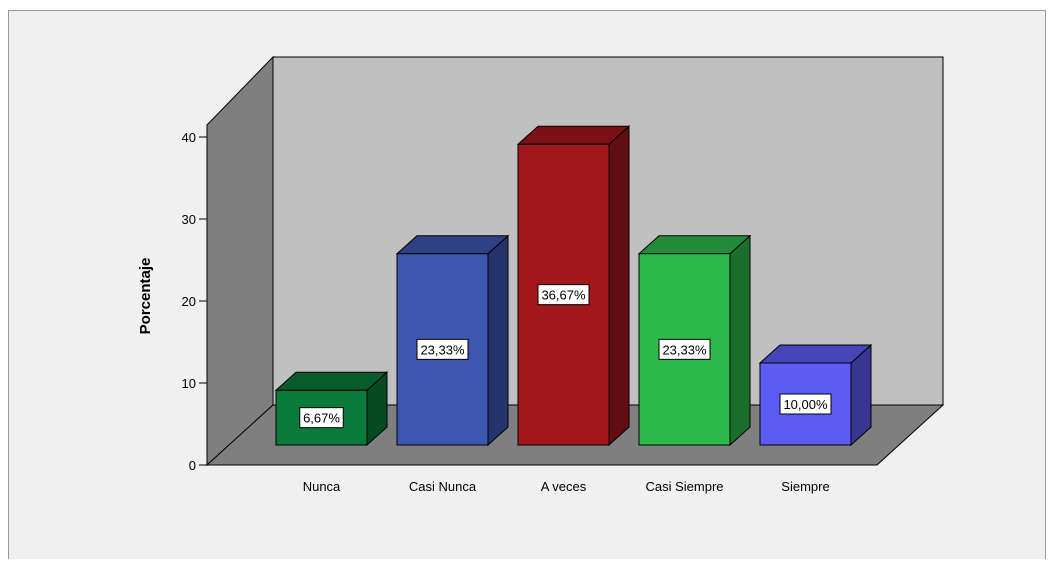 The image size is (1053, 561). What do you see at coordinates (189, 383) in the screenshot?
I see `y-tick-label: 10` at bounding box center [189, 383].